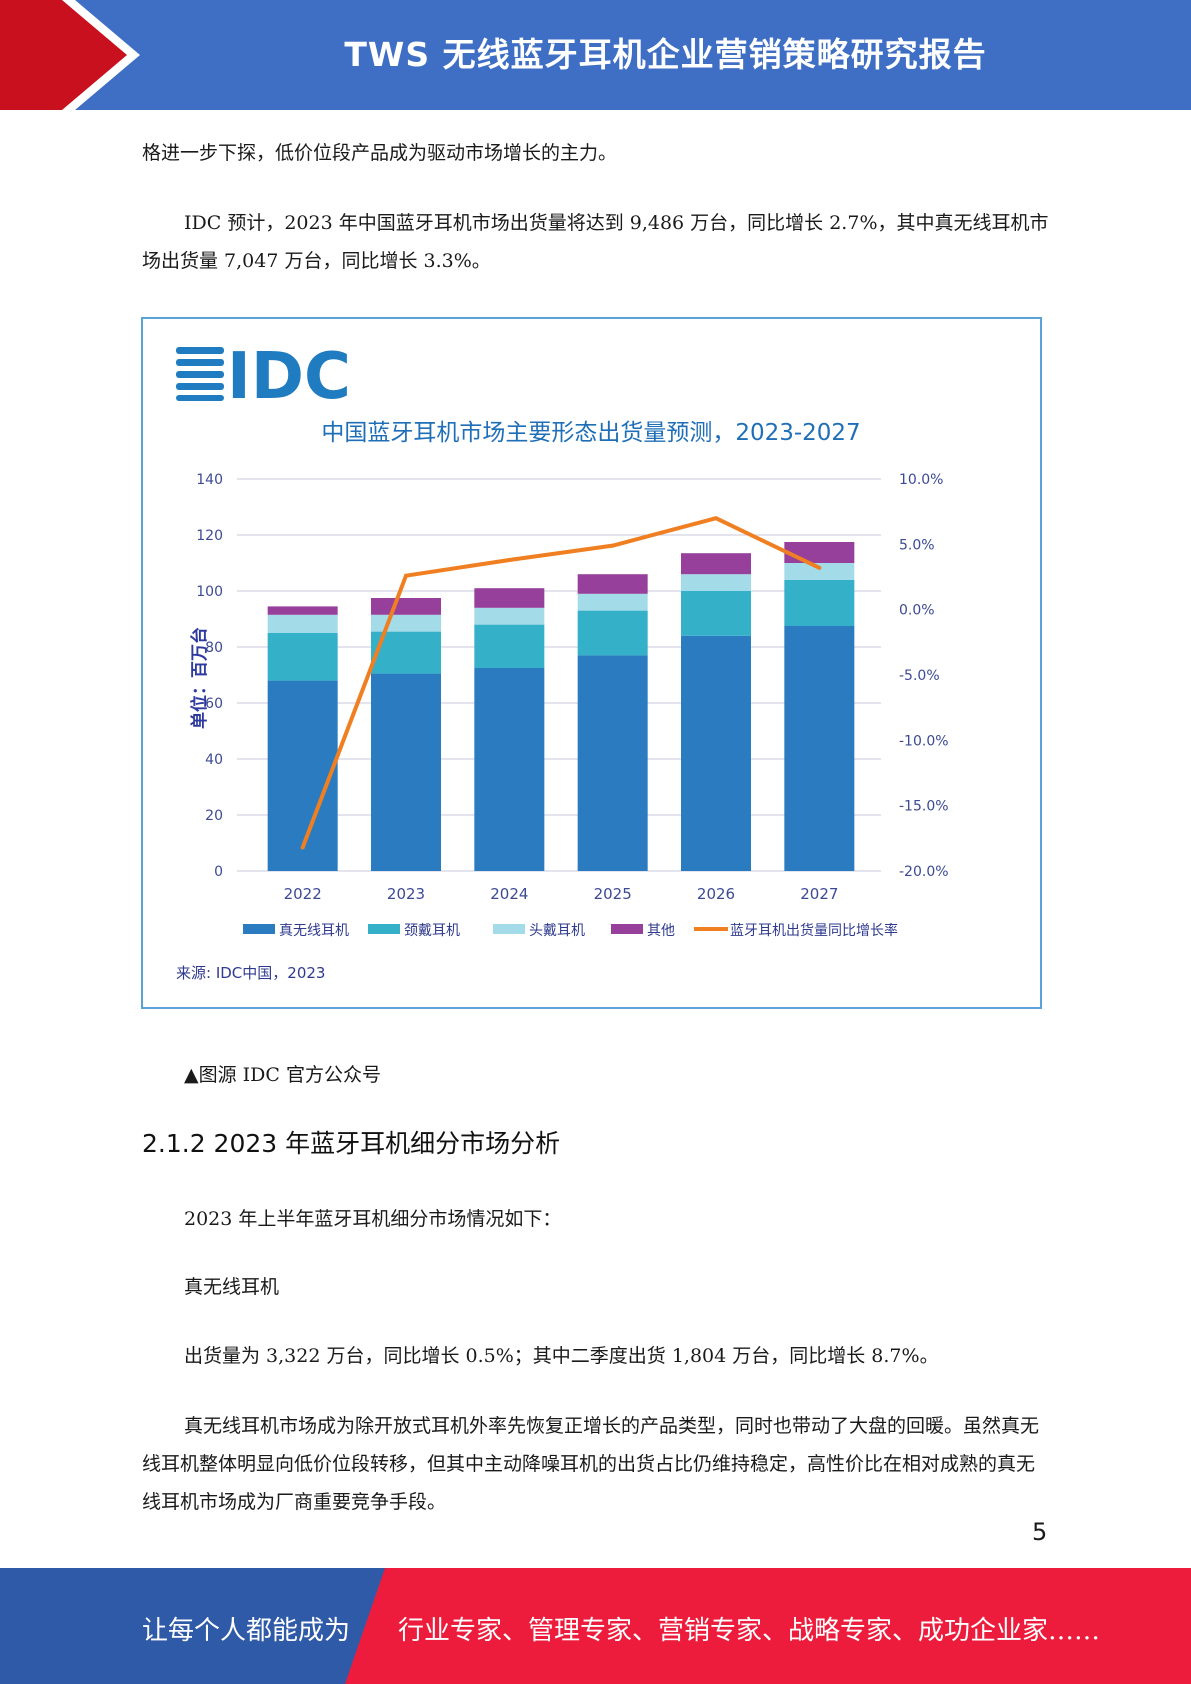 This screenshot has height=1684, width=1191. Describe the element at coordinates (214, 648) in the screenshot. I see `y-tick-label: 80` at that location.